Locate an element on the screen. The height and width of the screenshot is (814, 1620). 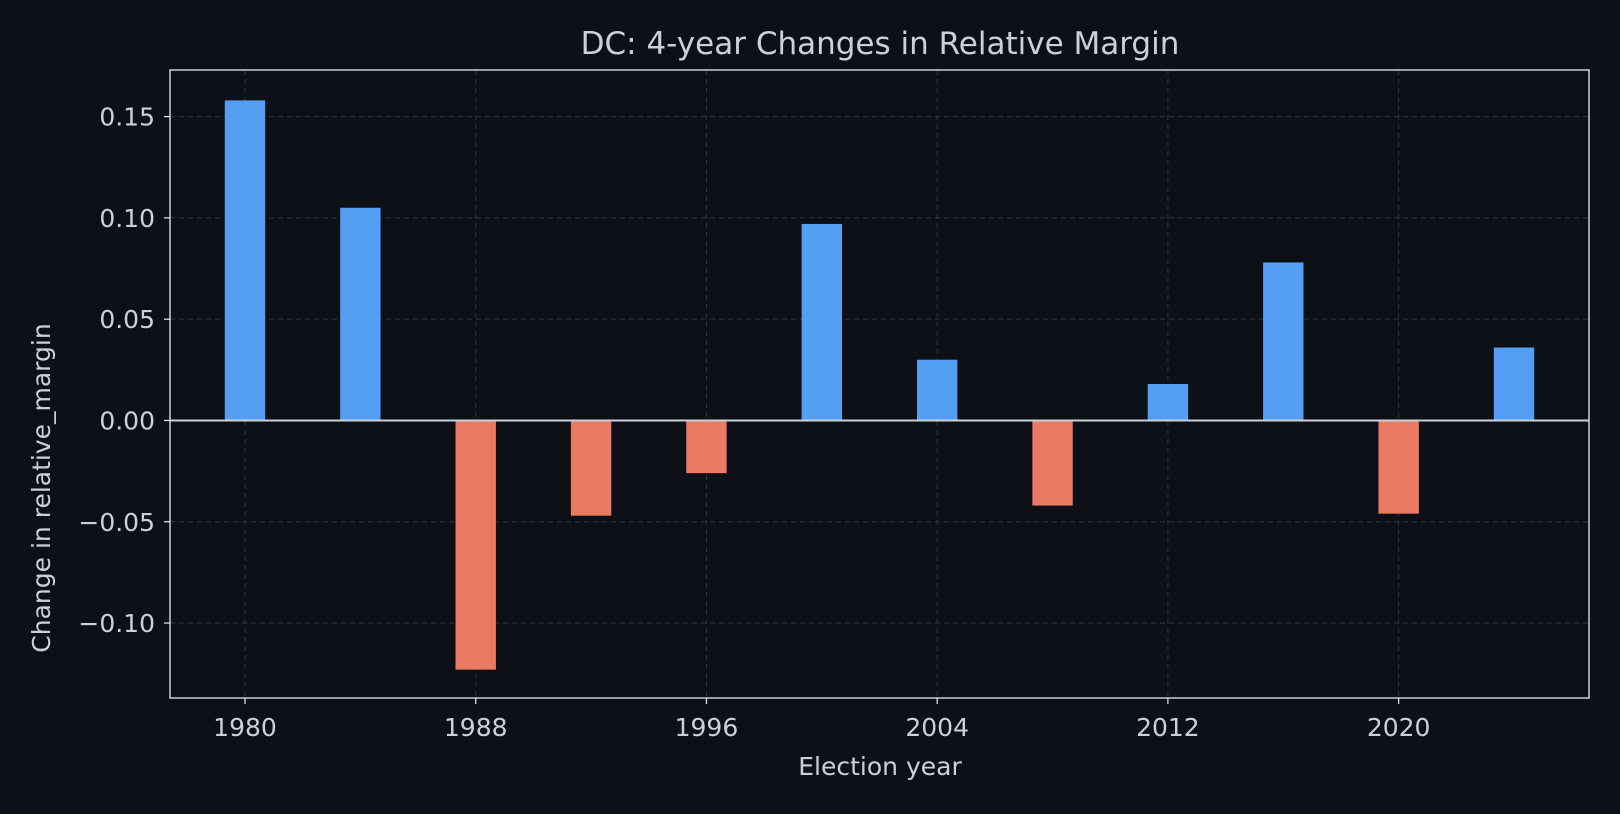
bar-2012 is located at coordinates (1168, 402).